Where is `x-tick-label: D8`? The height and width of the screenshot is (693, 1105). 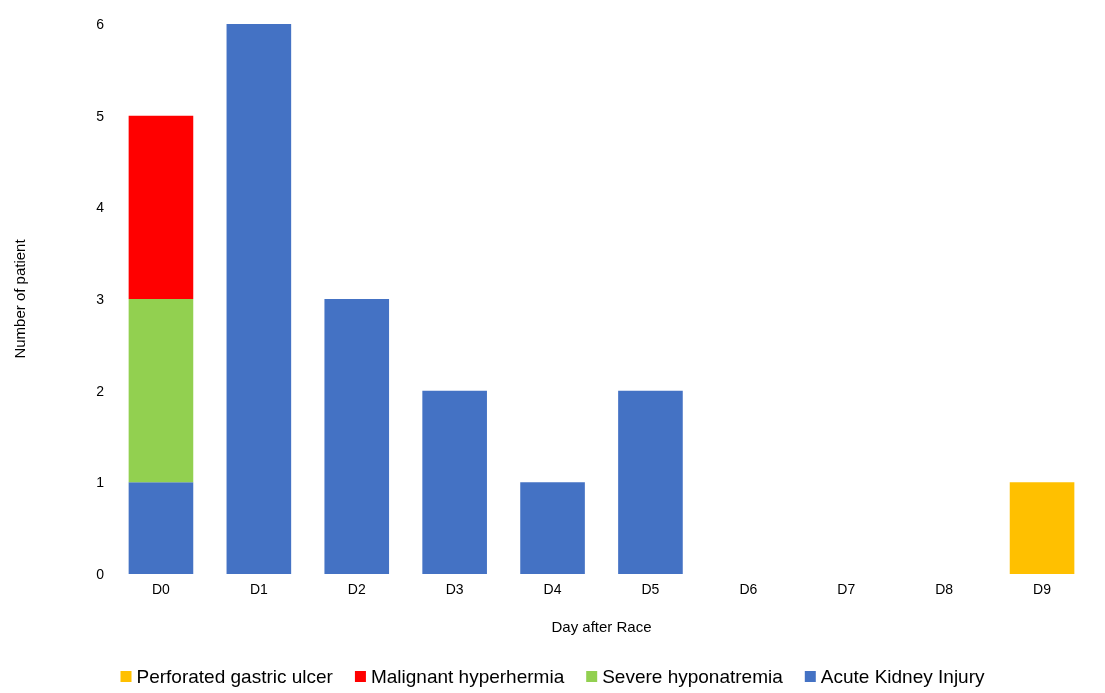
x-tick-label: D8 is located at coordinates (944, 589).